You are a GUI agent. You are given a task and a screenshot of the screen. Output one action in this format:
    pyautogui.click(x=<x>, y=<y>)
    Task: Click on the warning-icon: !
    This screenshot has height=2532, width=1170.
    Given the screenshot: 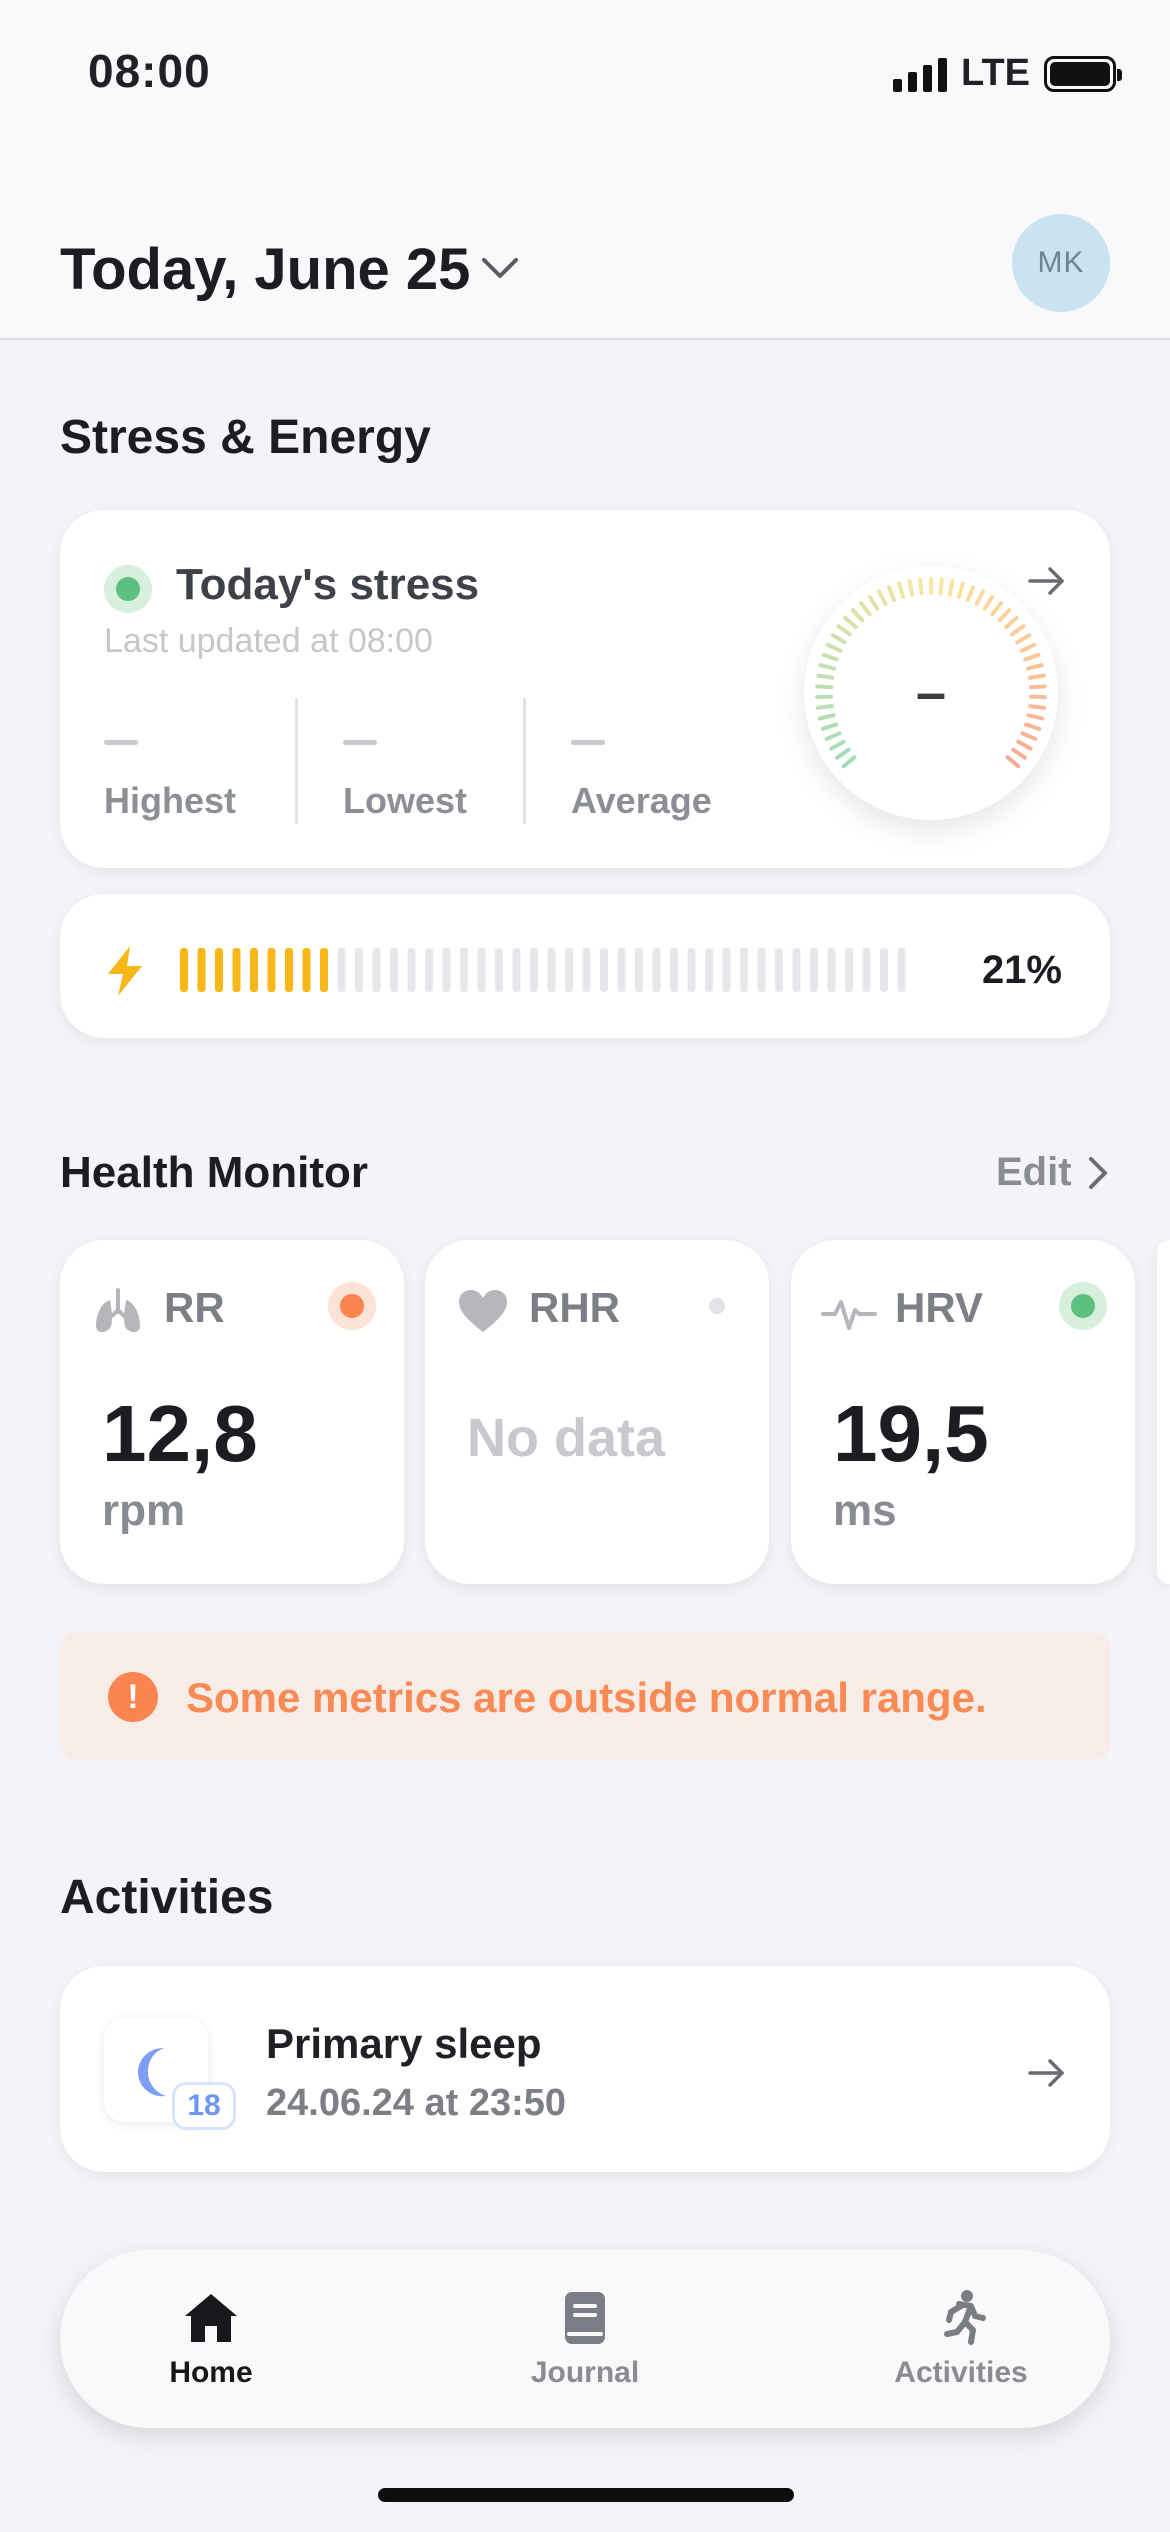 What is the action you would take?
    pyautogui.click(x=133, y=1697)
    